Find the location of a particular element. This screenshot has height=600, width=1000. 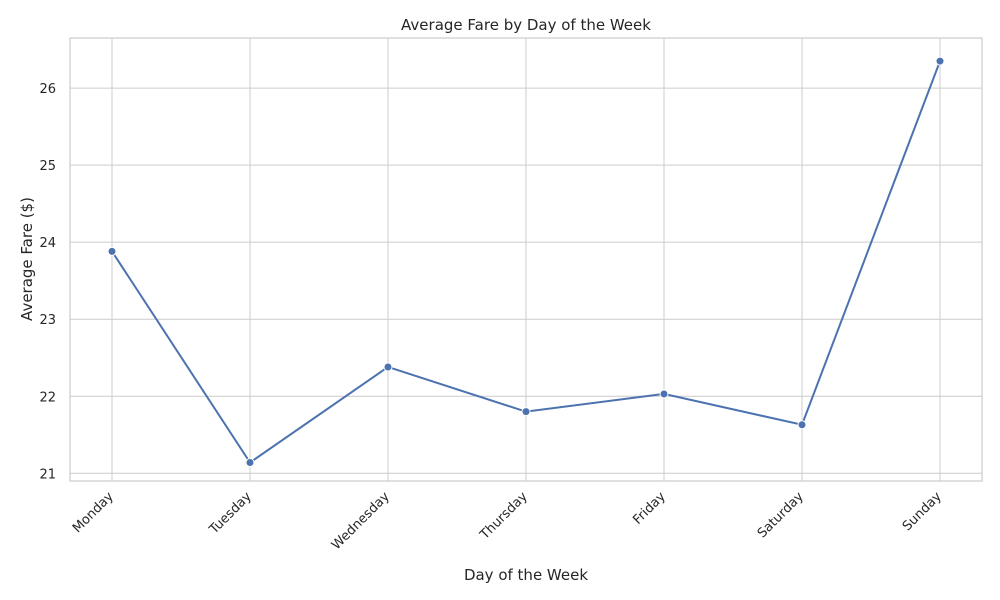

x-tick-label: Sunday is located at coordinates (922, 511).